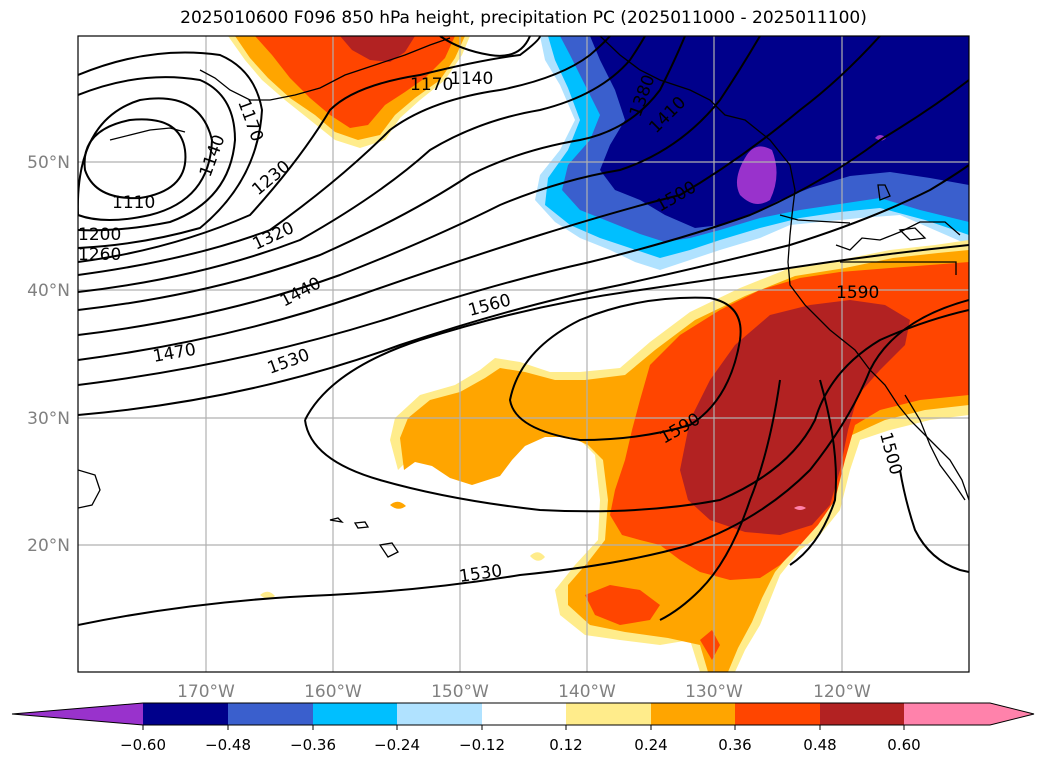  I want to click on colorbar-tick-label: 0.60, so click(903, 745).